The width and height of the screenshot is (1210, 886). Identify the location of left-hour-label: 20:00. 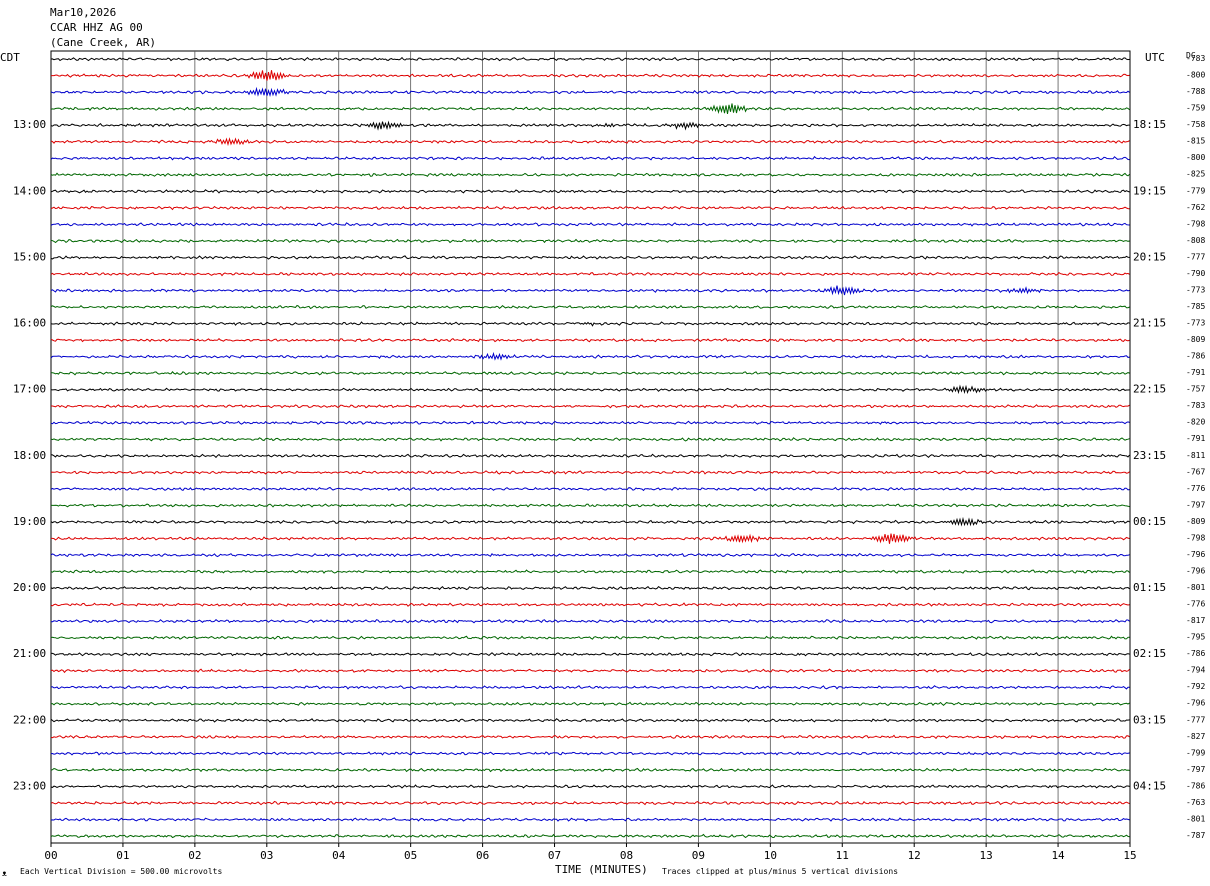
(29, 587).